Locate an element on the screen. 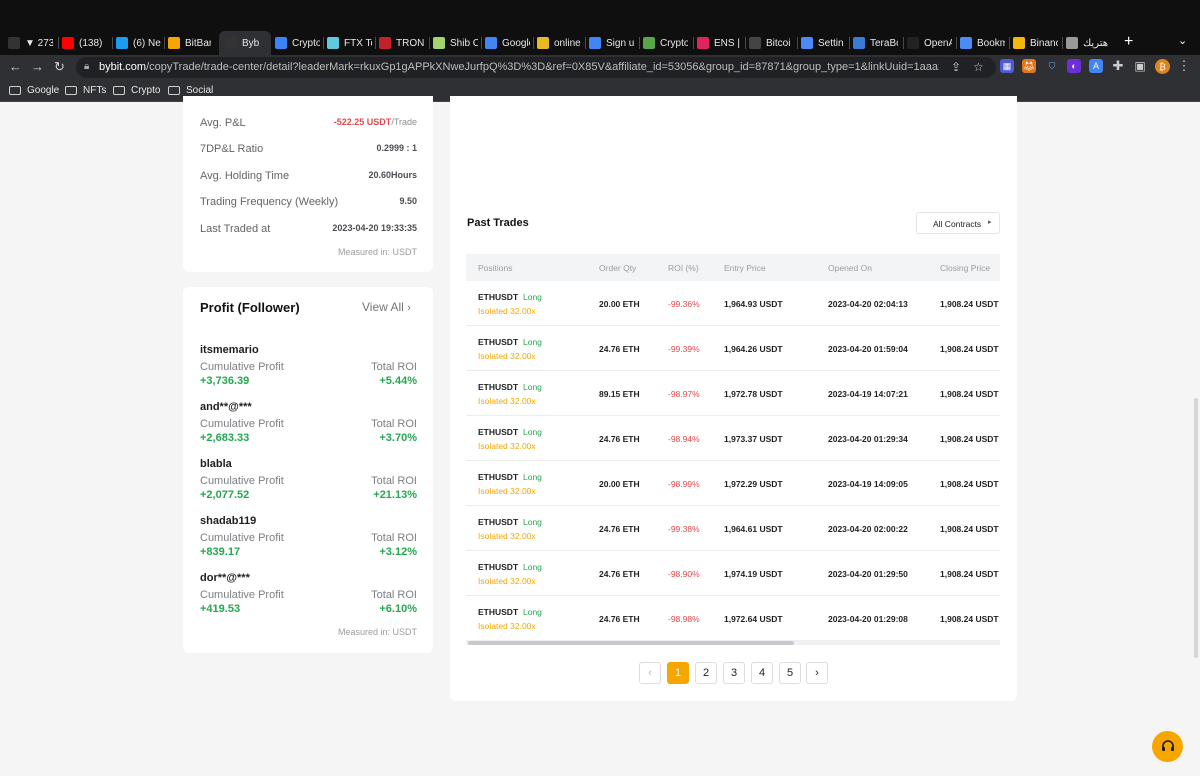 The height and width of the screenshot is (776, 1200). tab-8: TRON is located at coordinates (401, 43).